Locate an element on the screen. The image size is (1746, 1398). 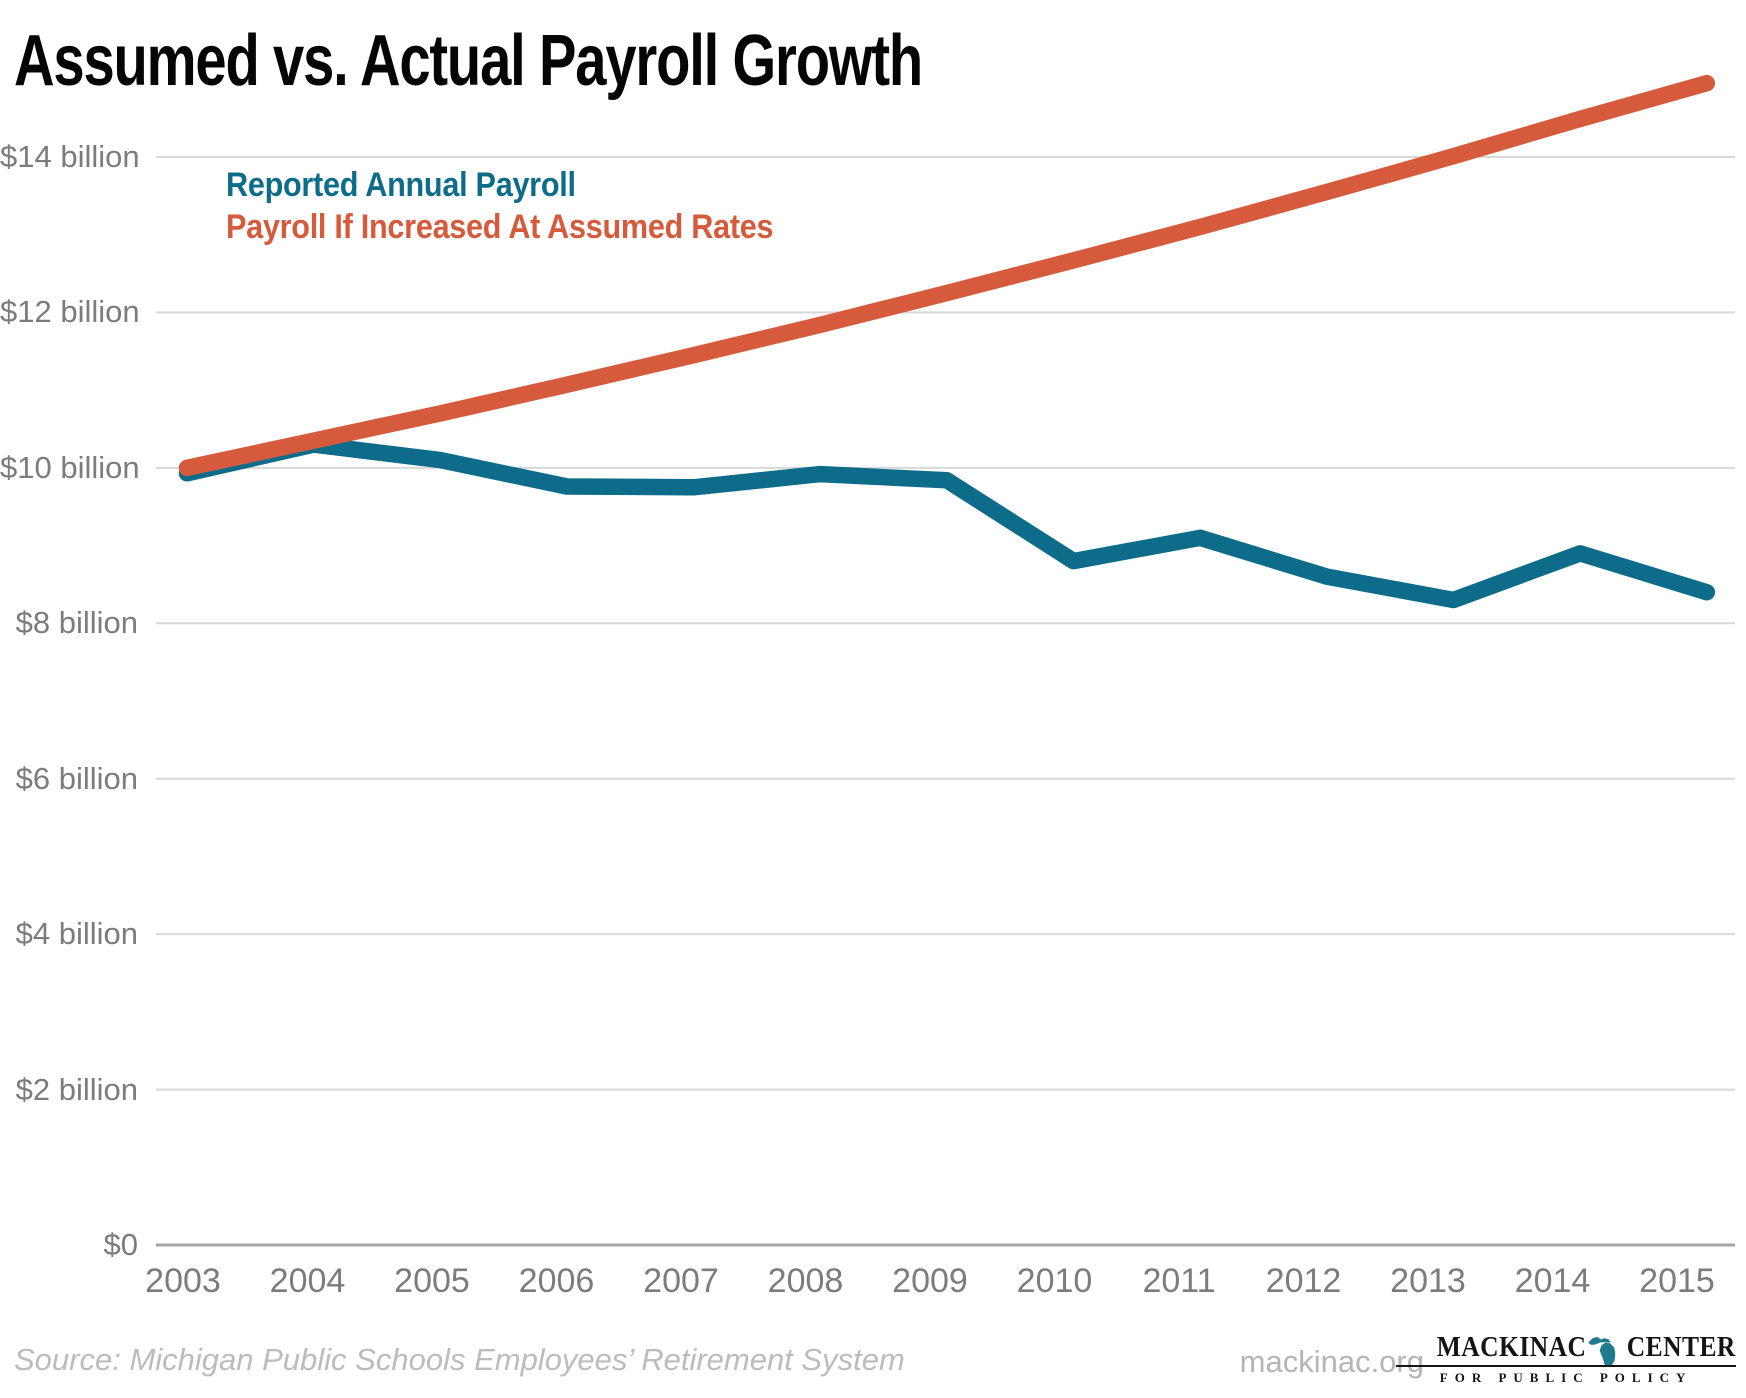
logo-text-center: CENTER is located at coordinates (1681, 1347).